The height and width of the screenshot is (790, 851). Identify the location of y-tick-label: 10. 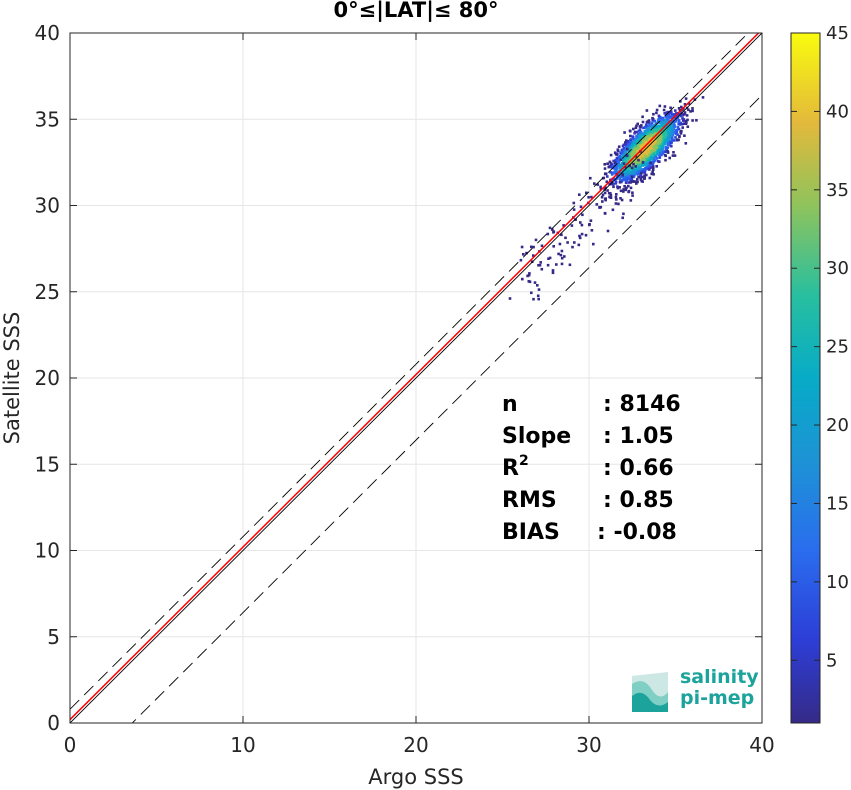
(47, 551).